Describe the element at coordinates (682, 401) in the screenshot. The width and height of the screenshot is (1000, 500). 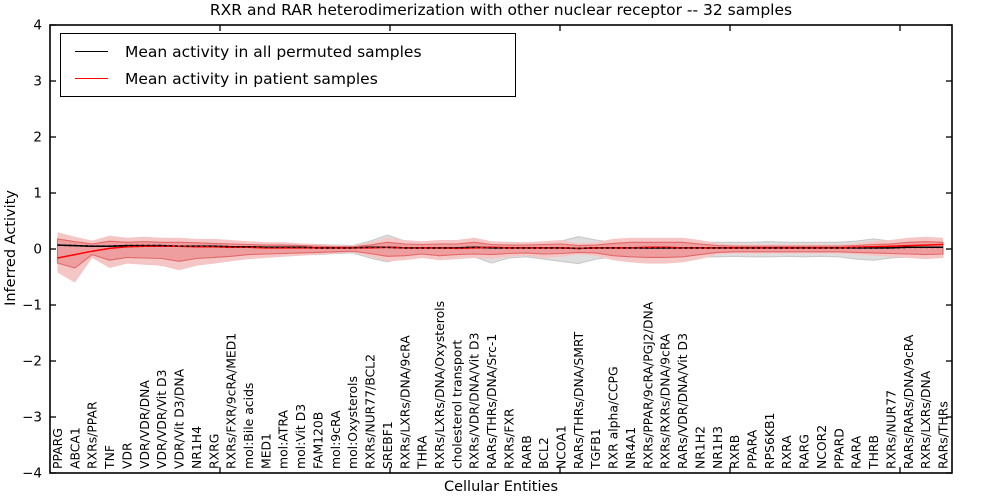
I see `x-category-label: RARs/VDR/DNA/Vit D3` at that location.